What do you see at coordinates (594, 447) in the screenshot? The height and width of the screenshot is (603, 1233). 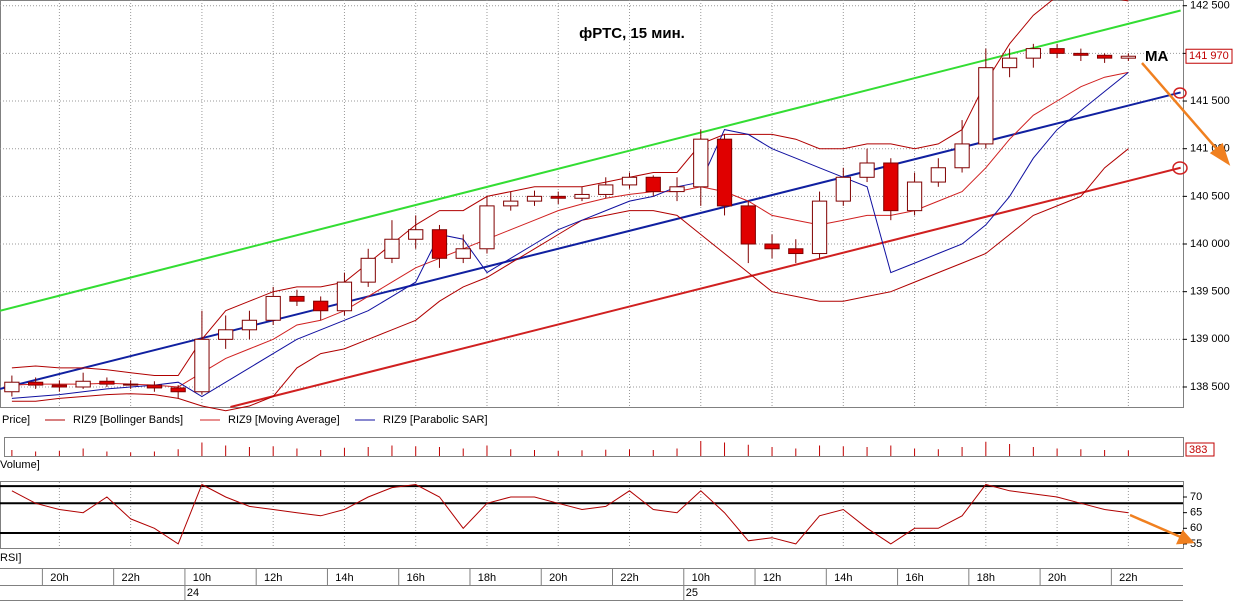 I see `volume-panel` at bounding box center [594, 447].